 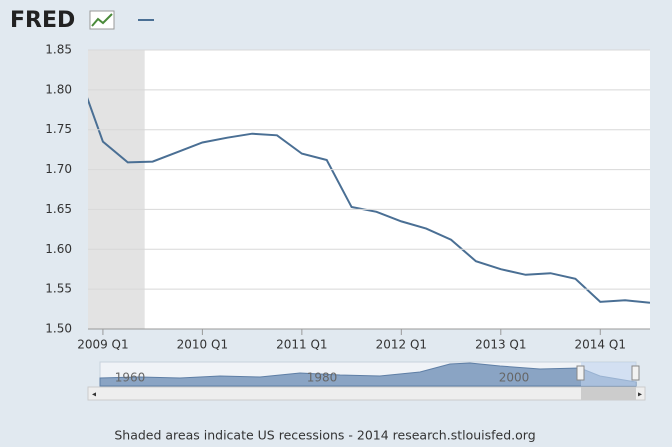 What do you see at coordinates (58, 169) in the screenshot?
I see `y-tick-label: 1.70` at bounding box center [58, 169].